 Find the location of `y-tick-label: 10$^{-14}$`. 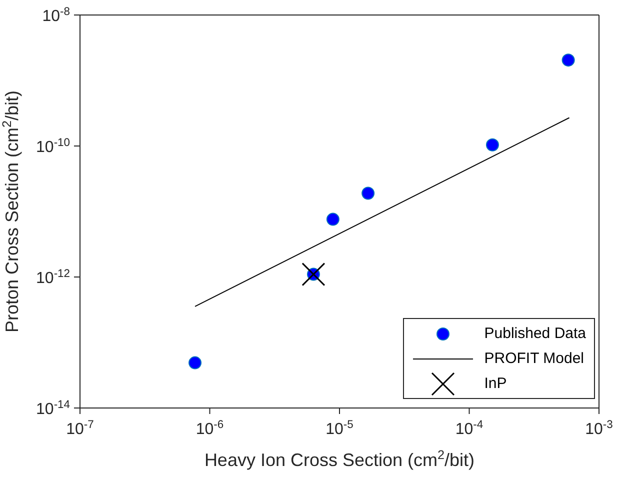

y-tick-label: 10$^{-14}$ is located at coordinates (53, 408).